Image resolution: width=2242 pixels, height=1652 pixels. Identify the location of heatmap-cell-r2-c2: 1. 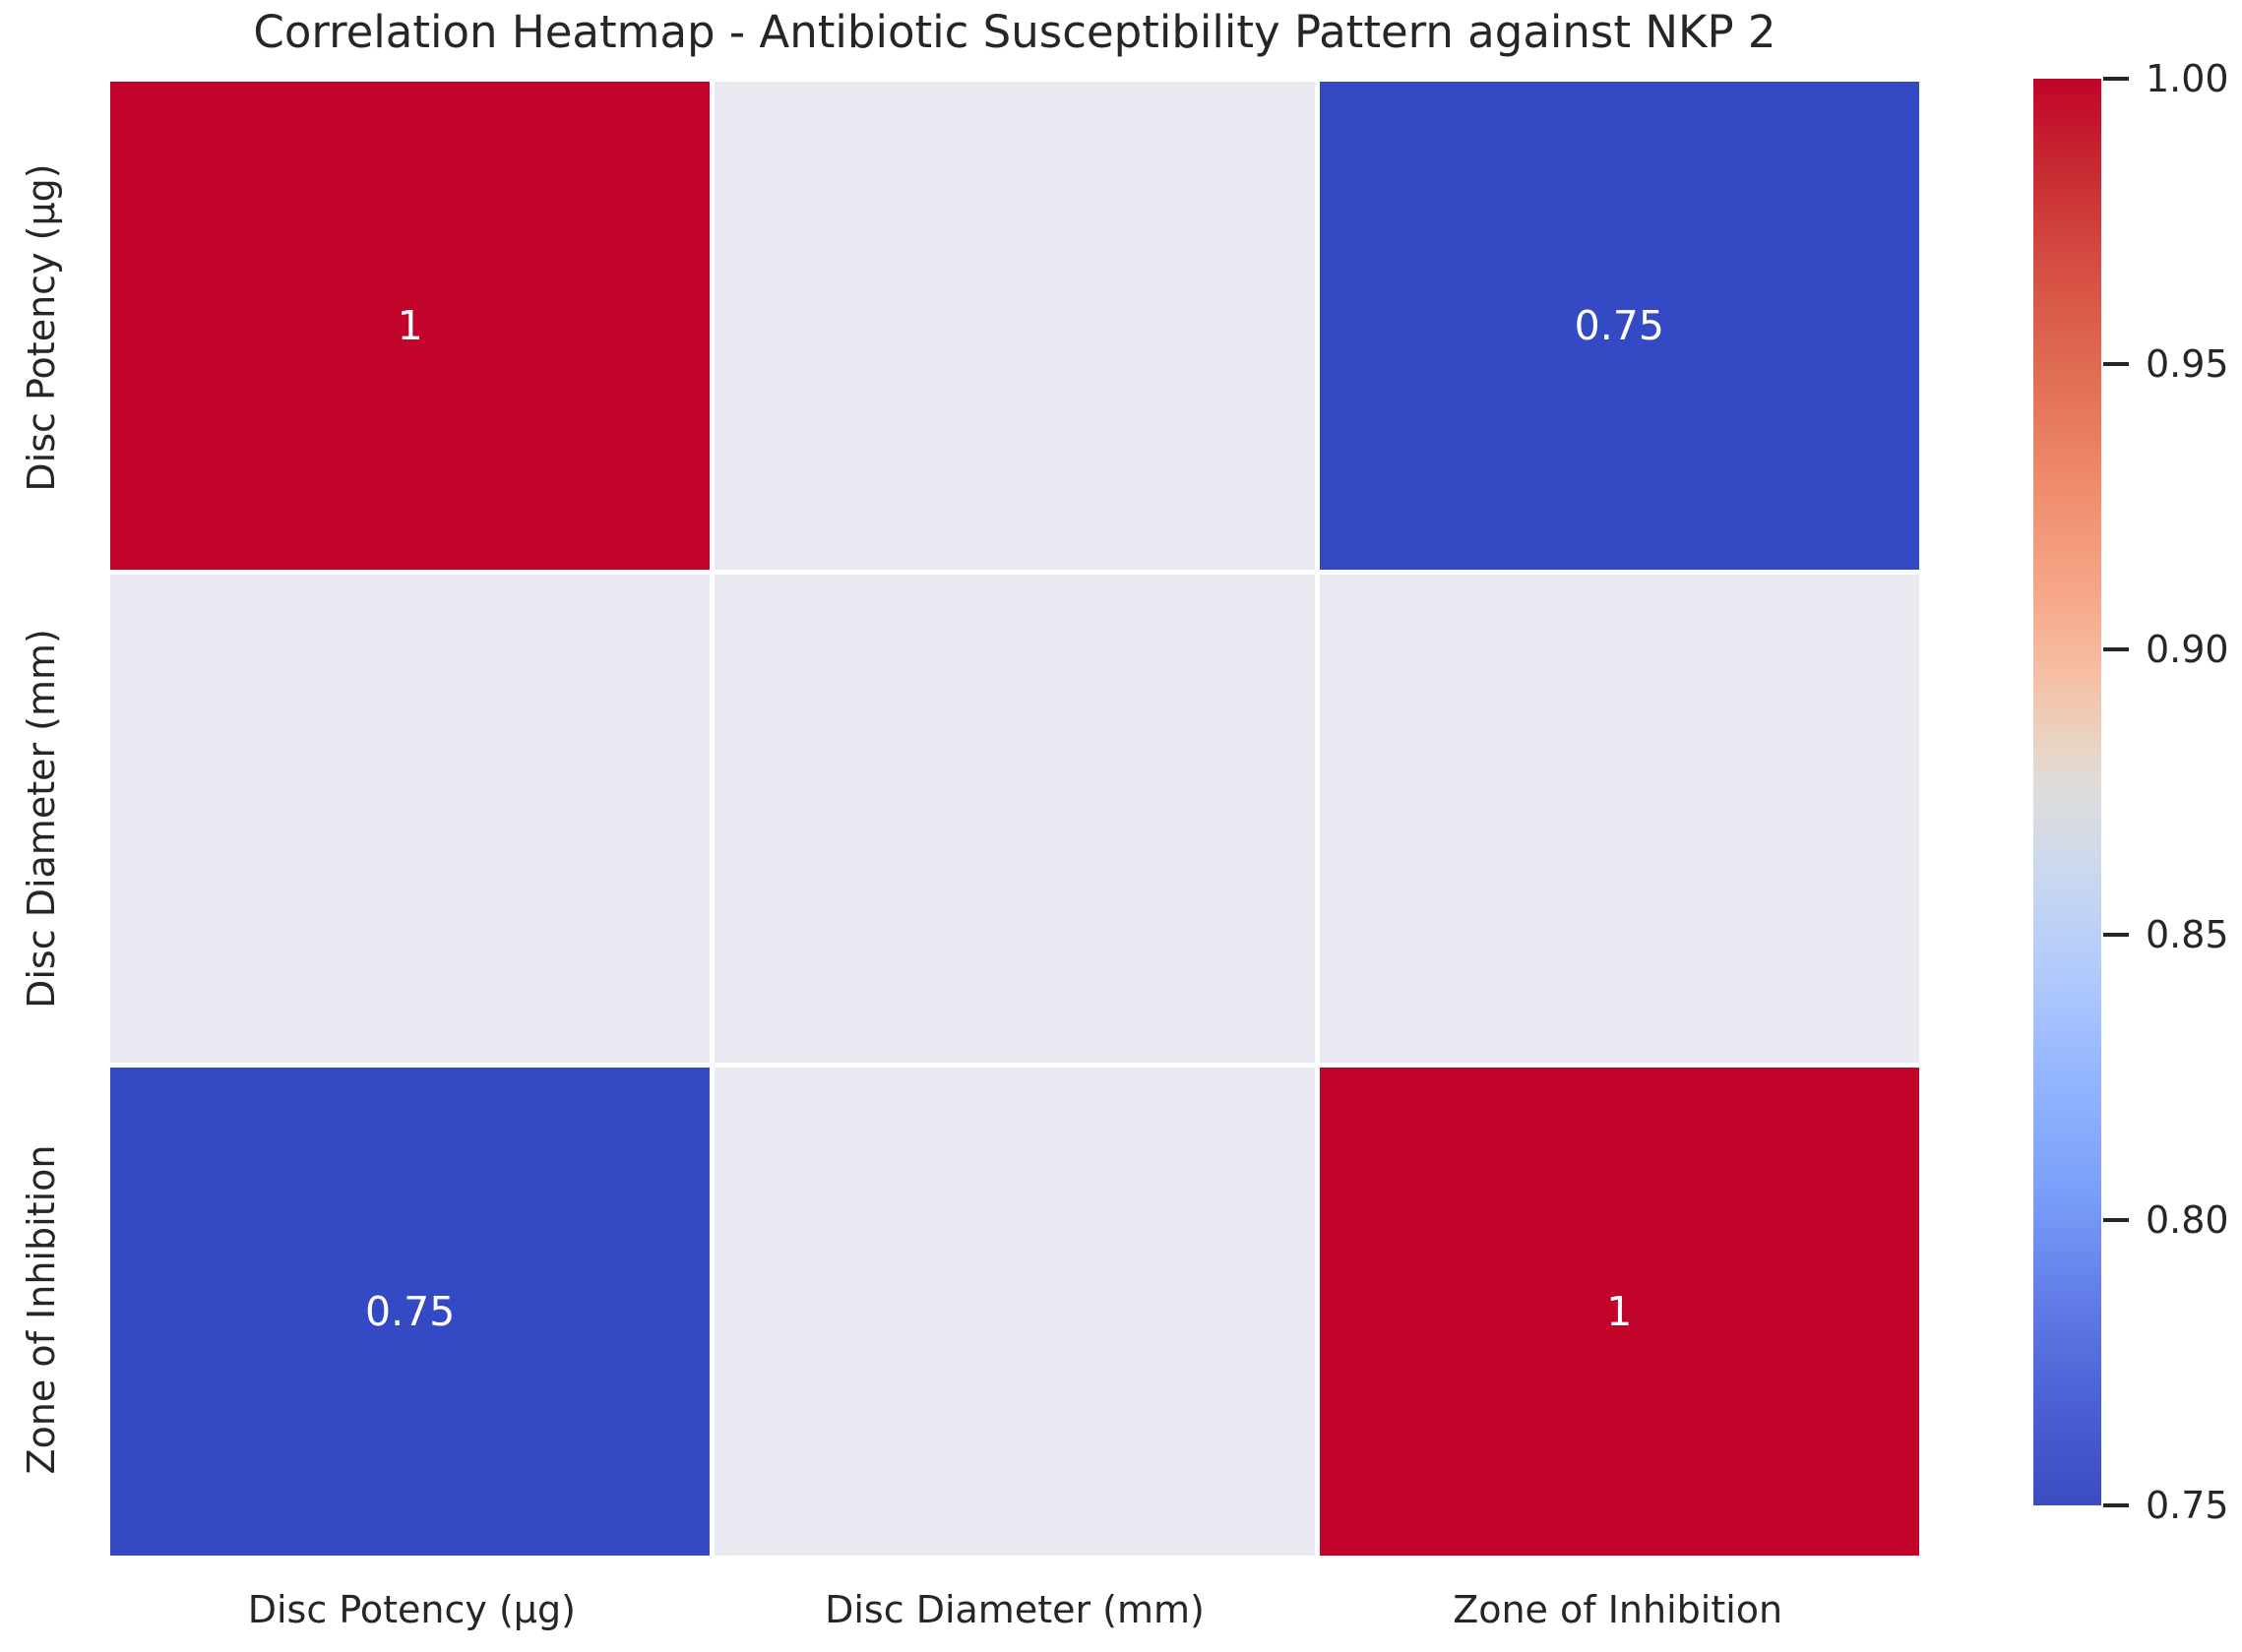
(1619, 1312).